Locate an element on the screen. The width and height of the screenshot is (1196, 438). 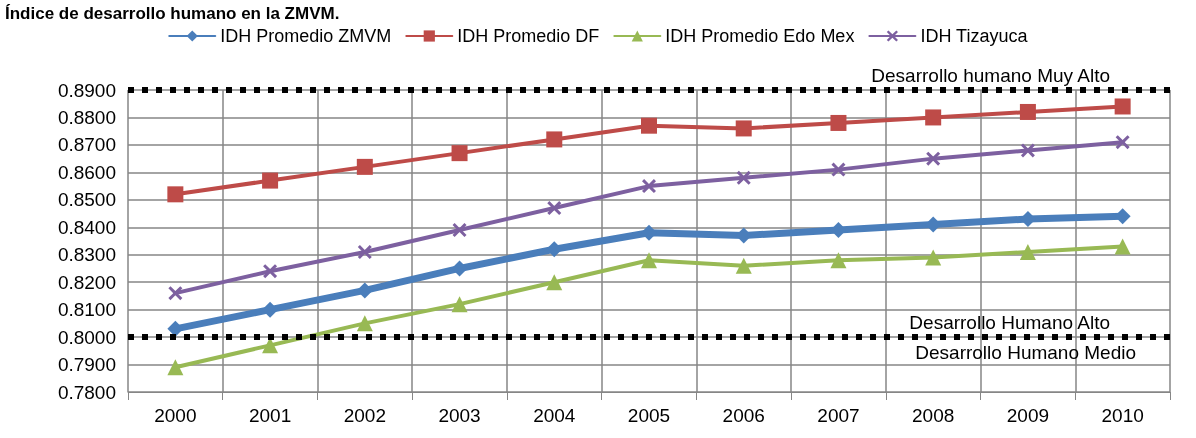
y-tick-label: 0.7900 is located at coordinates (86, 365).